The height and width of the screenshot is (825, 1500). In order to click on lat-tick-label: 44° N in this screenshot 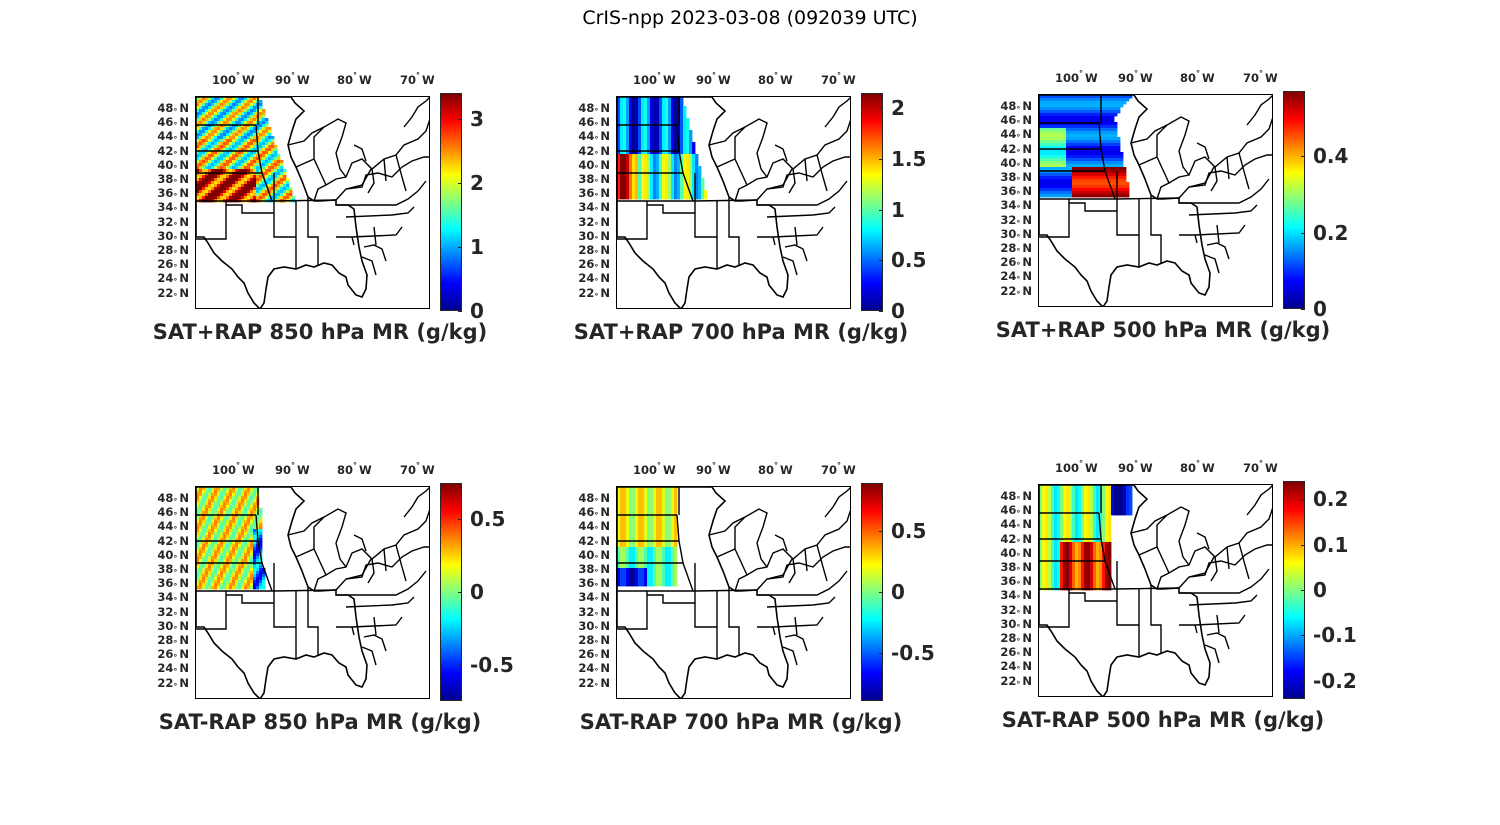, I will do `click(173, 527)`.